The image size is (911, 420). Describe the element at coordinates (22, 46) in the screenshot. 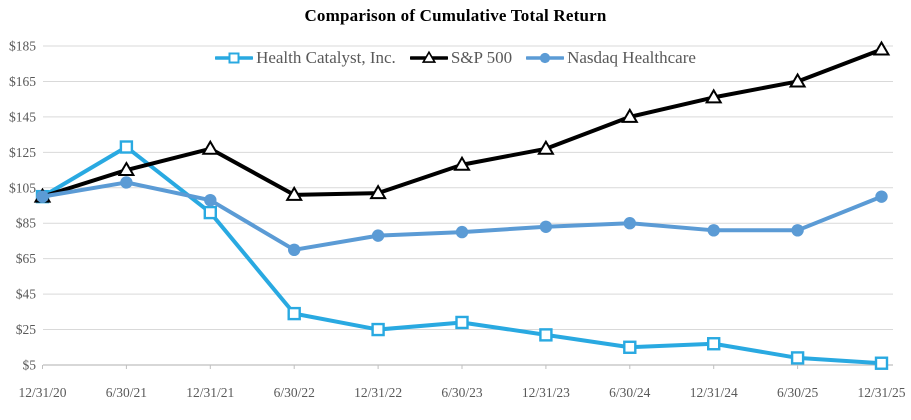

I see `y-axis-tick-label: $185` at that location.